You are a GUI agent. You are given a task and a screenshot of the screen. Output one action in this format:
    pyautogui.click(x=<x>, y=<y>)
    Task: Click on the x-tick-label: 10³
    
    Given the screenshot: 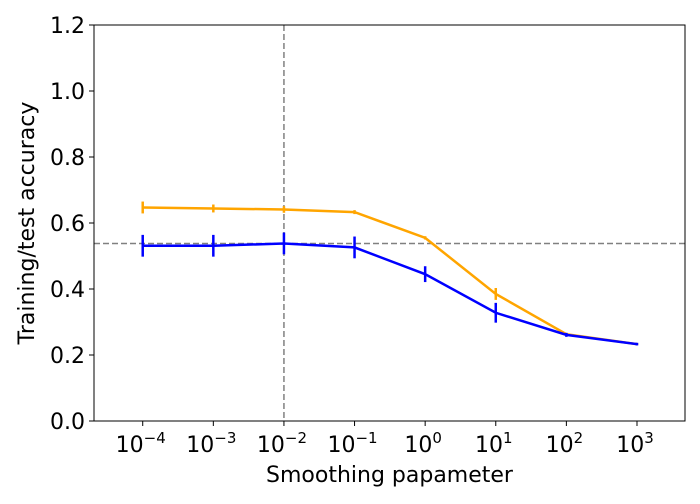 What is the action you would take?
    pyautogui.click(x=635, y=443)
    